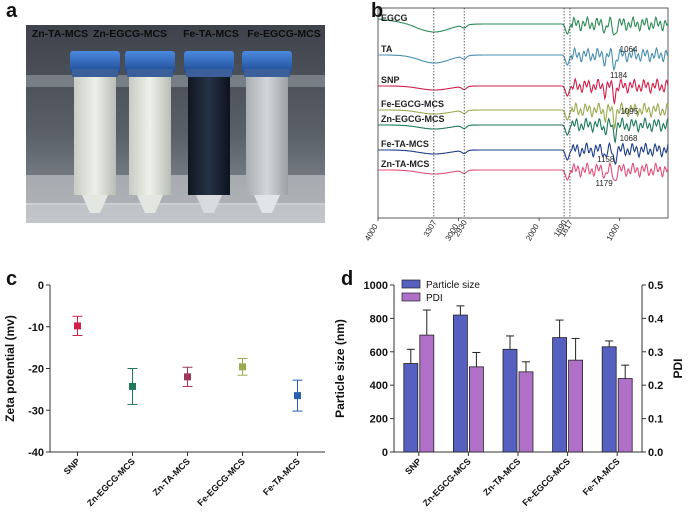  Describe the element at coordinates (379, 386) in the screenshot. I see `bar-y-tick-label: 400` at that location.